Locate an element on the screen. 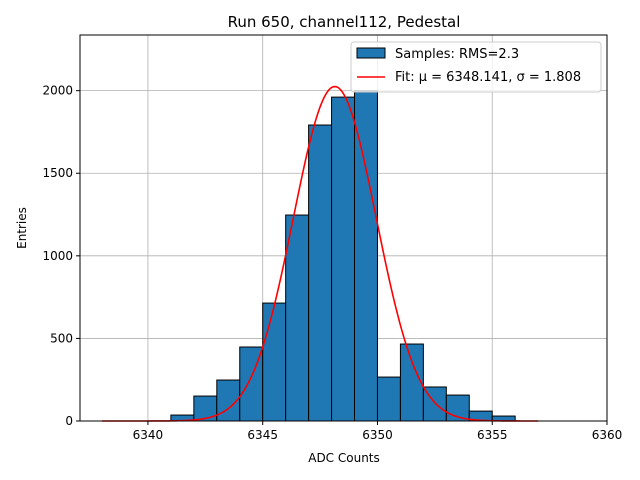  y-axis-label: Entries is located at coordinates (22, 228).